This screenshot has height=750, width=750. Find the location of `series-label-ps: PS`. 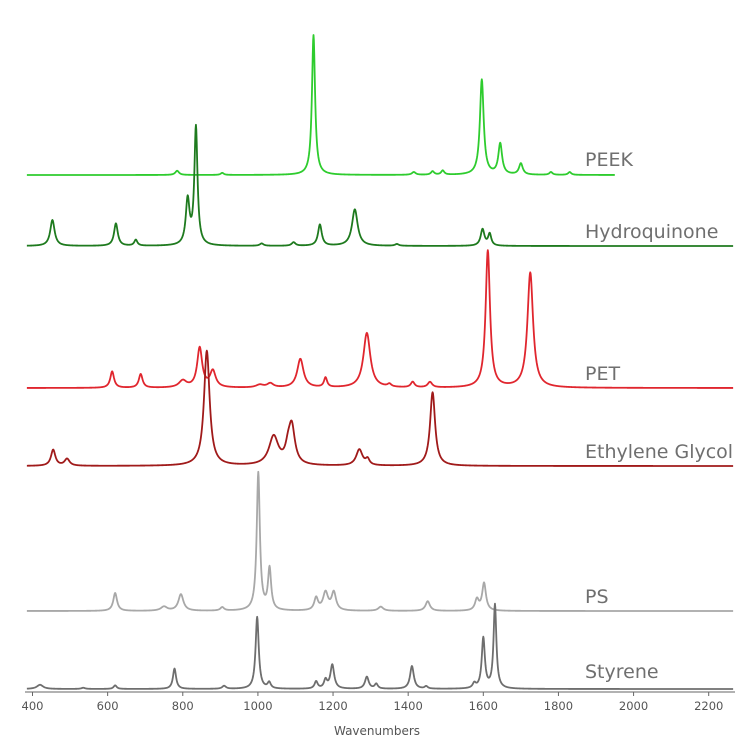

series-label-ps: PS is located at coordinates (597, 597).